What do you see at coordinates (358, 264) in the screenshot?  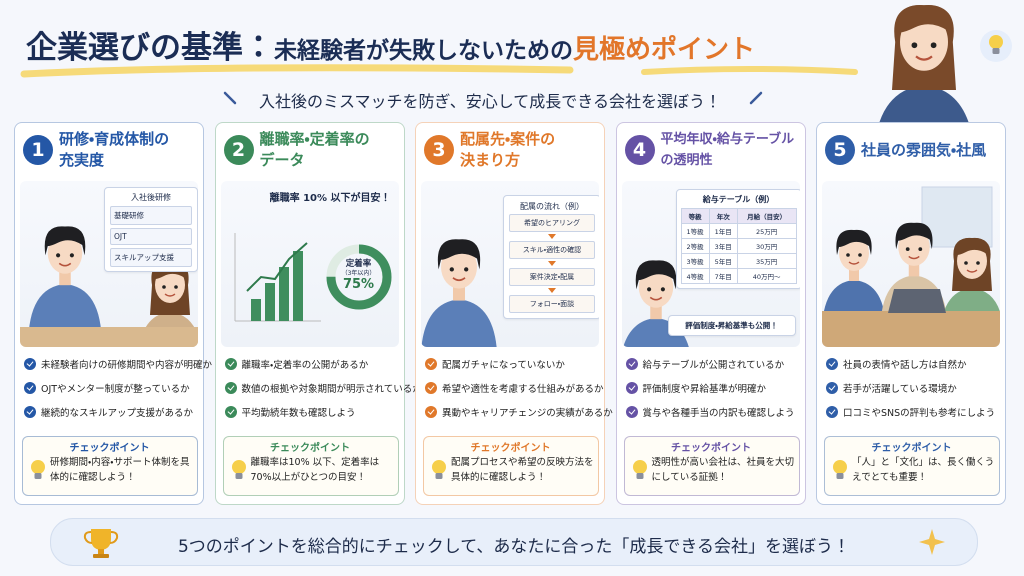 I see `donut-label: 定着率` at bounding box center [358, 264].